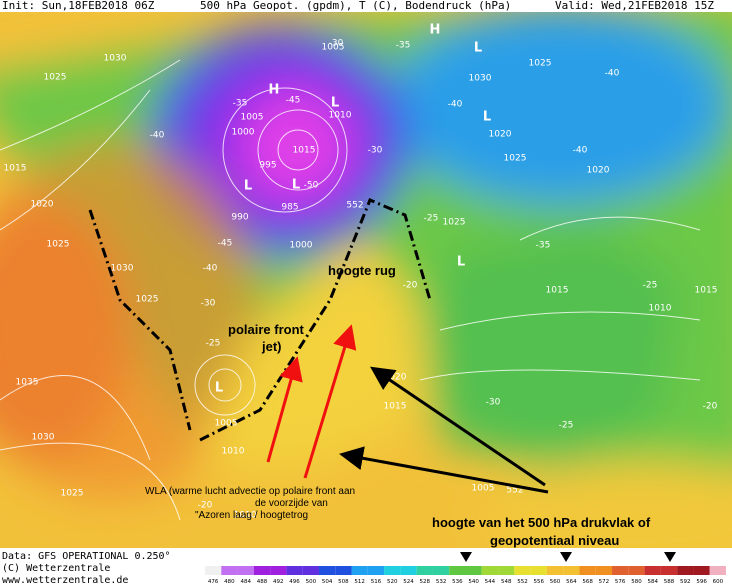  What do you see at coordinates (425, 582) in the screenshot?
I see `colorbar-label: 528` at bounding box center [425, 582].